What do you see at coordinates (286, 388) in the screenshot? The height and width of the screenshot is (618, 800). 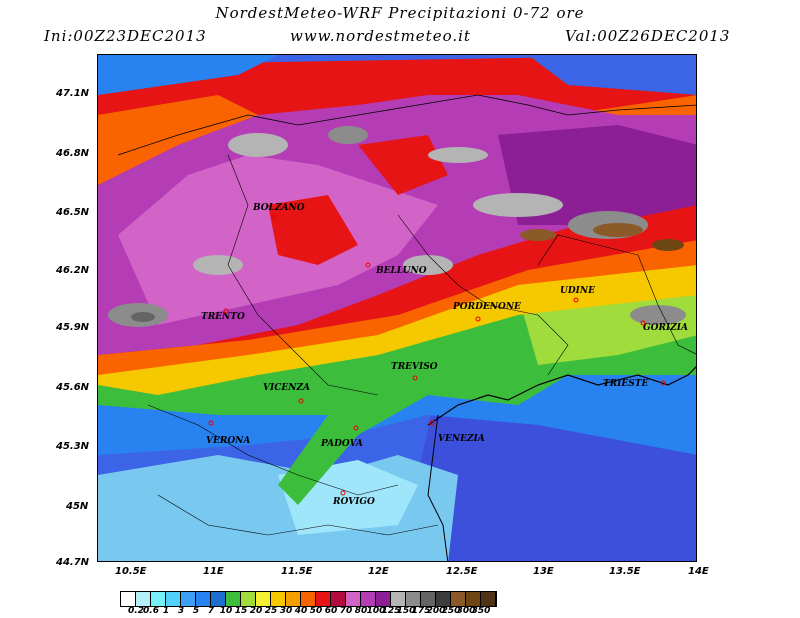 I see `city-vicenza: VICENZA` at bounding box center [286, 388].